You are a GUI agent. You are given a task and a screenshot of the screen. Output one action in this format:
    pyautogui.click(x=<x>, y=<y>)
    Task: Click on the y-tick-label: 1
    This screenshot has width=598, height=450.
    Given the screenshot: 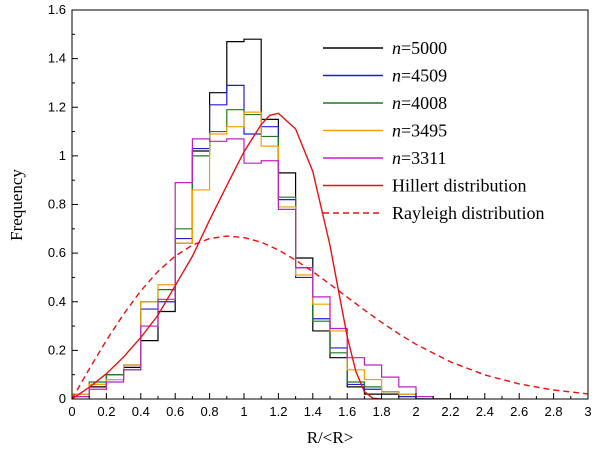 What is the action you would take?
    pyautogui.click(x=62, y=155)
    